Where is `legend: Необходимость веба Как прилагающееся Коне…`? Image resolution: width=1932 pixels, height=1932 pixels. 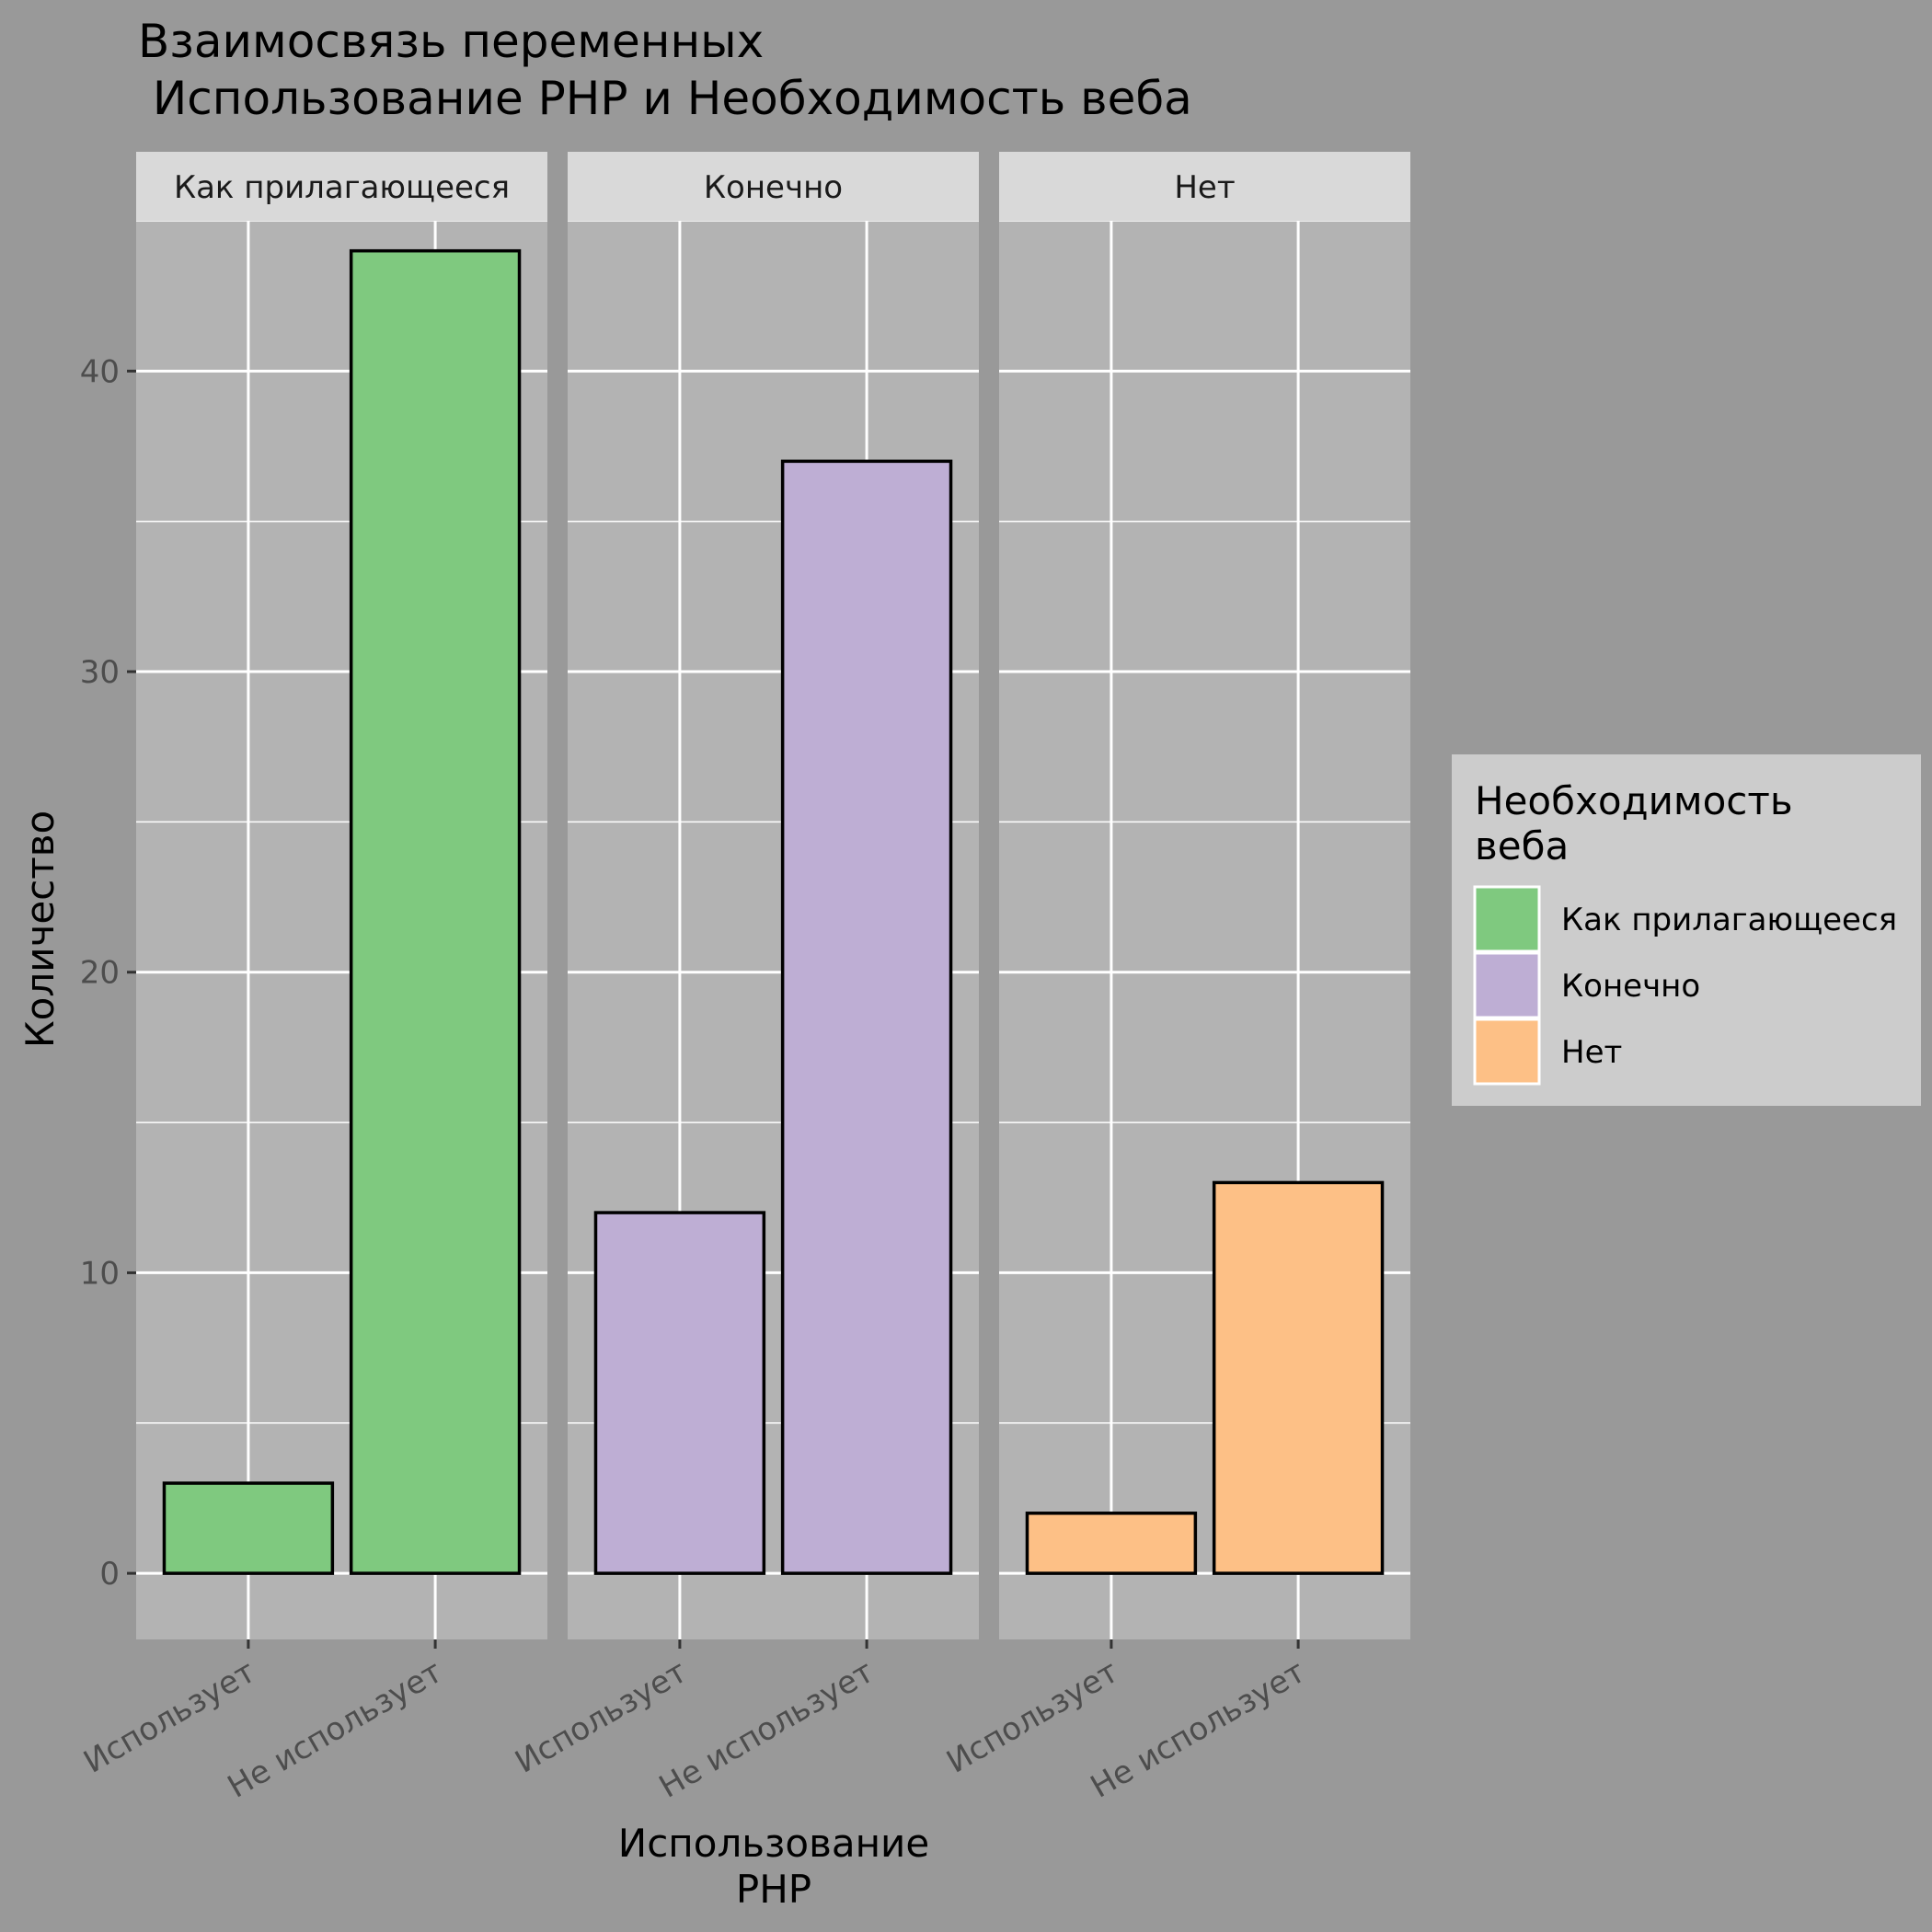 legend: Необходимость веба Как прилагающееся Коне… is located at coordinates (1686, 930).